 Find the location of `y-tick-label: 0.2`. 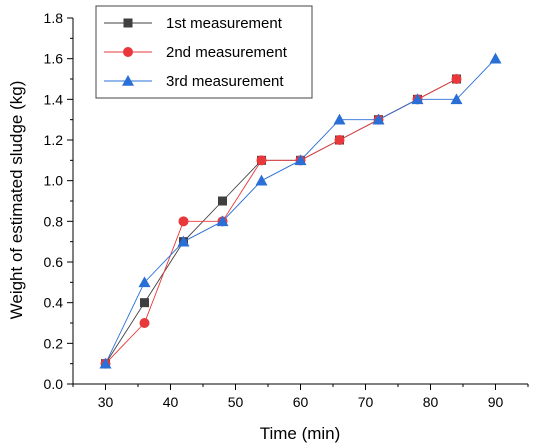

y-tick-label: 0.2 is located at coordinates (54, 343).